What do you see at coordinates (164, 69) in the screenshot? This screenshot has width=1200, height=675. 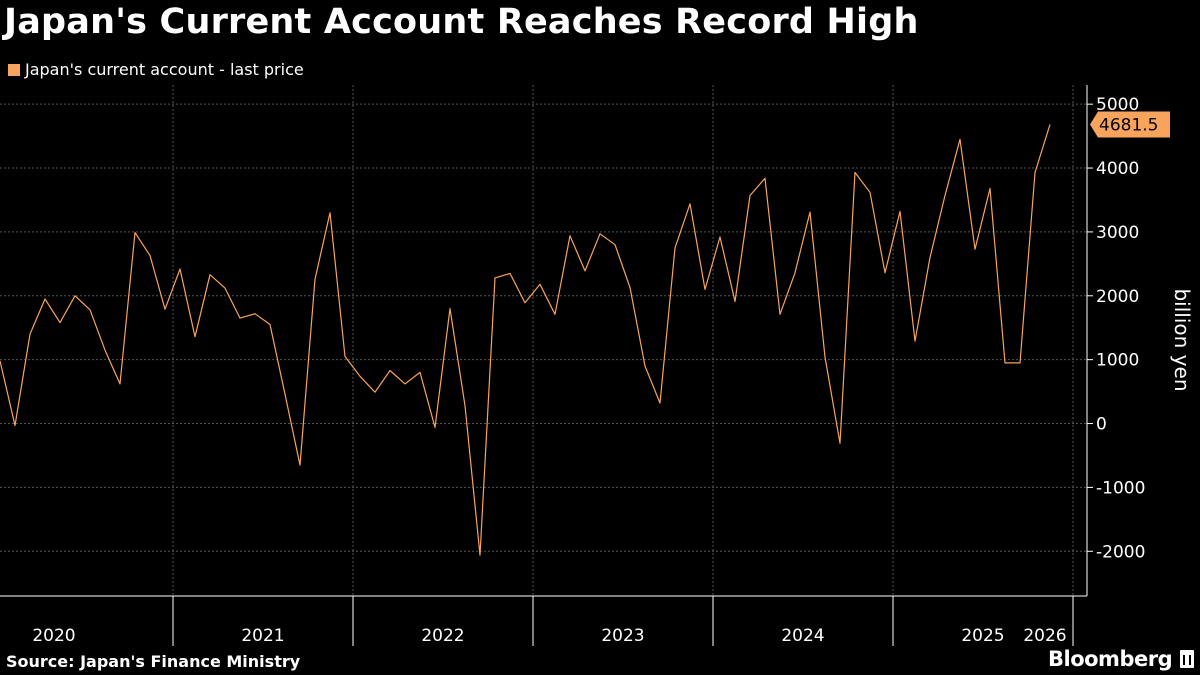 I see `legend-label: Japan's current account - last price` at bounding box center [164, 69].